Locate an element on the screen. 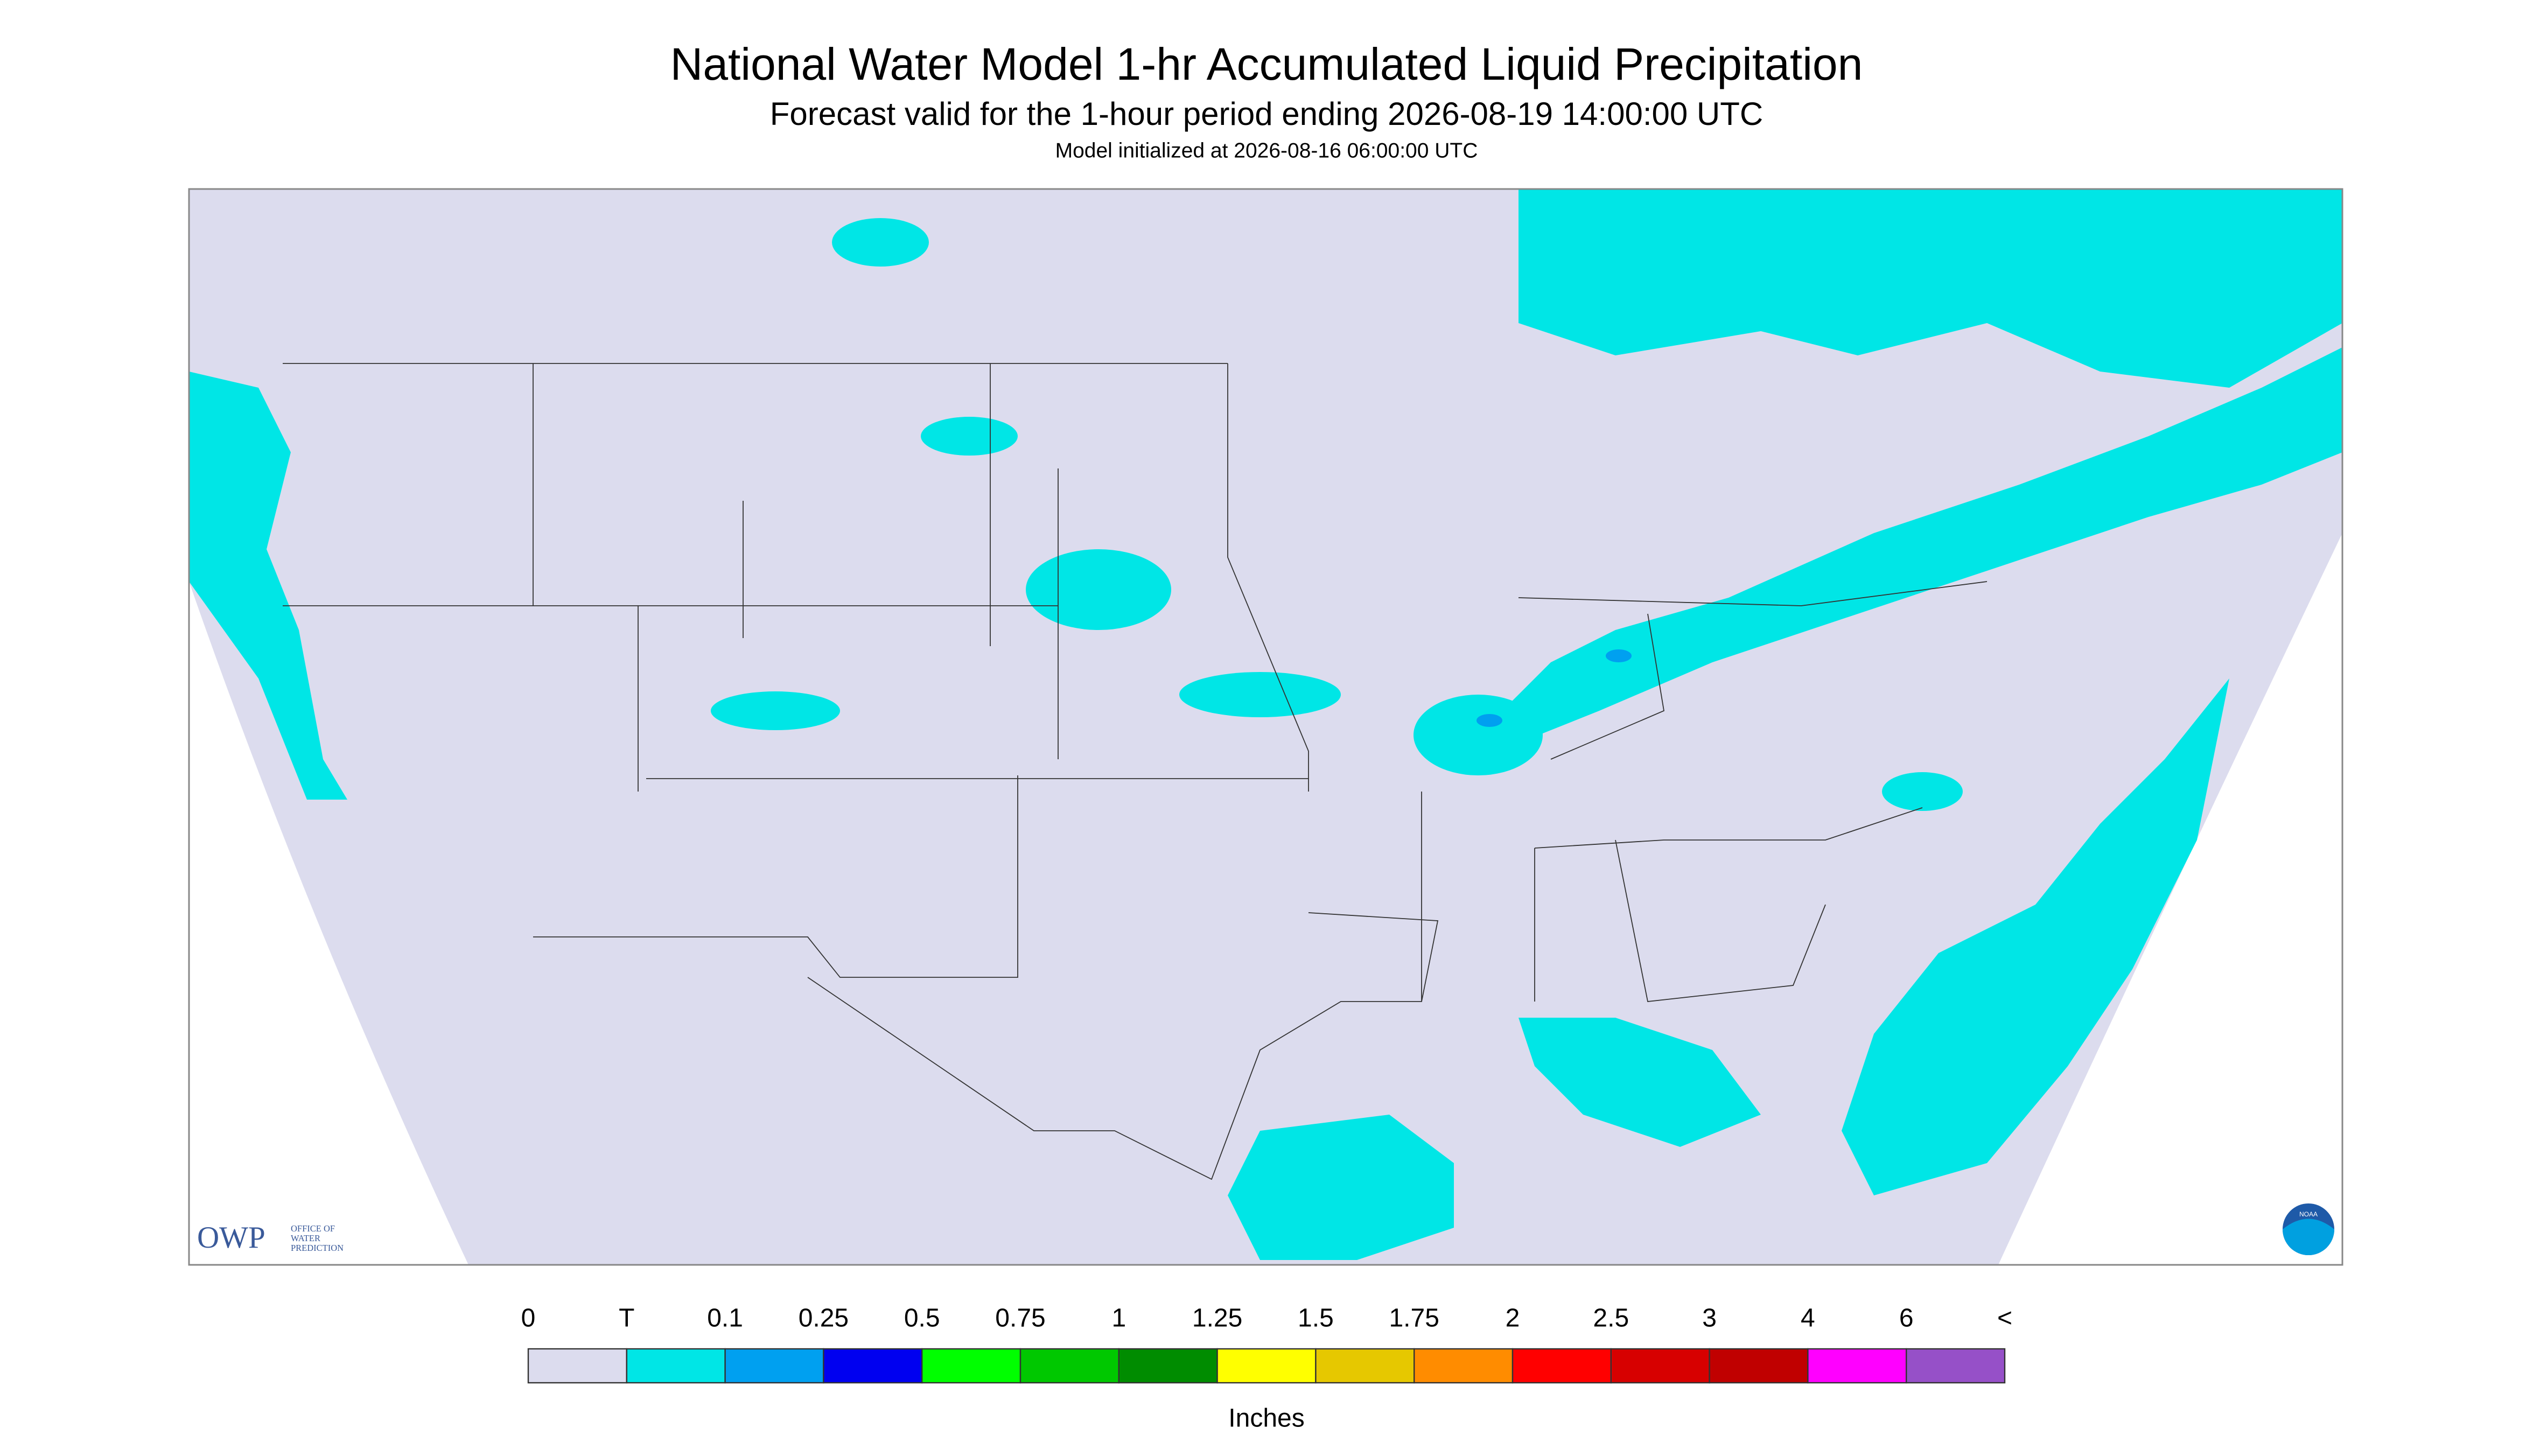  owp-logo: OWP is located at coordinates (231, 1238).